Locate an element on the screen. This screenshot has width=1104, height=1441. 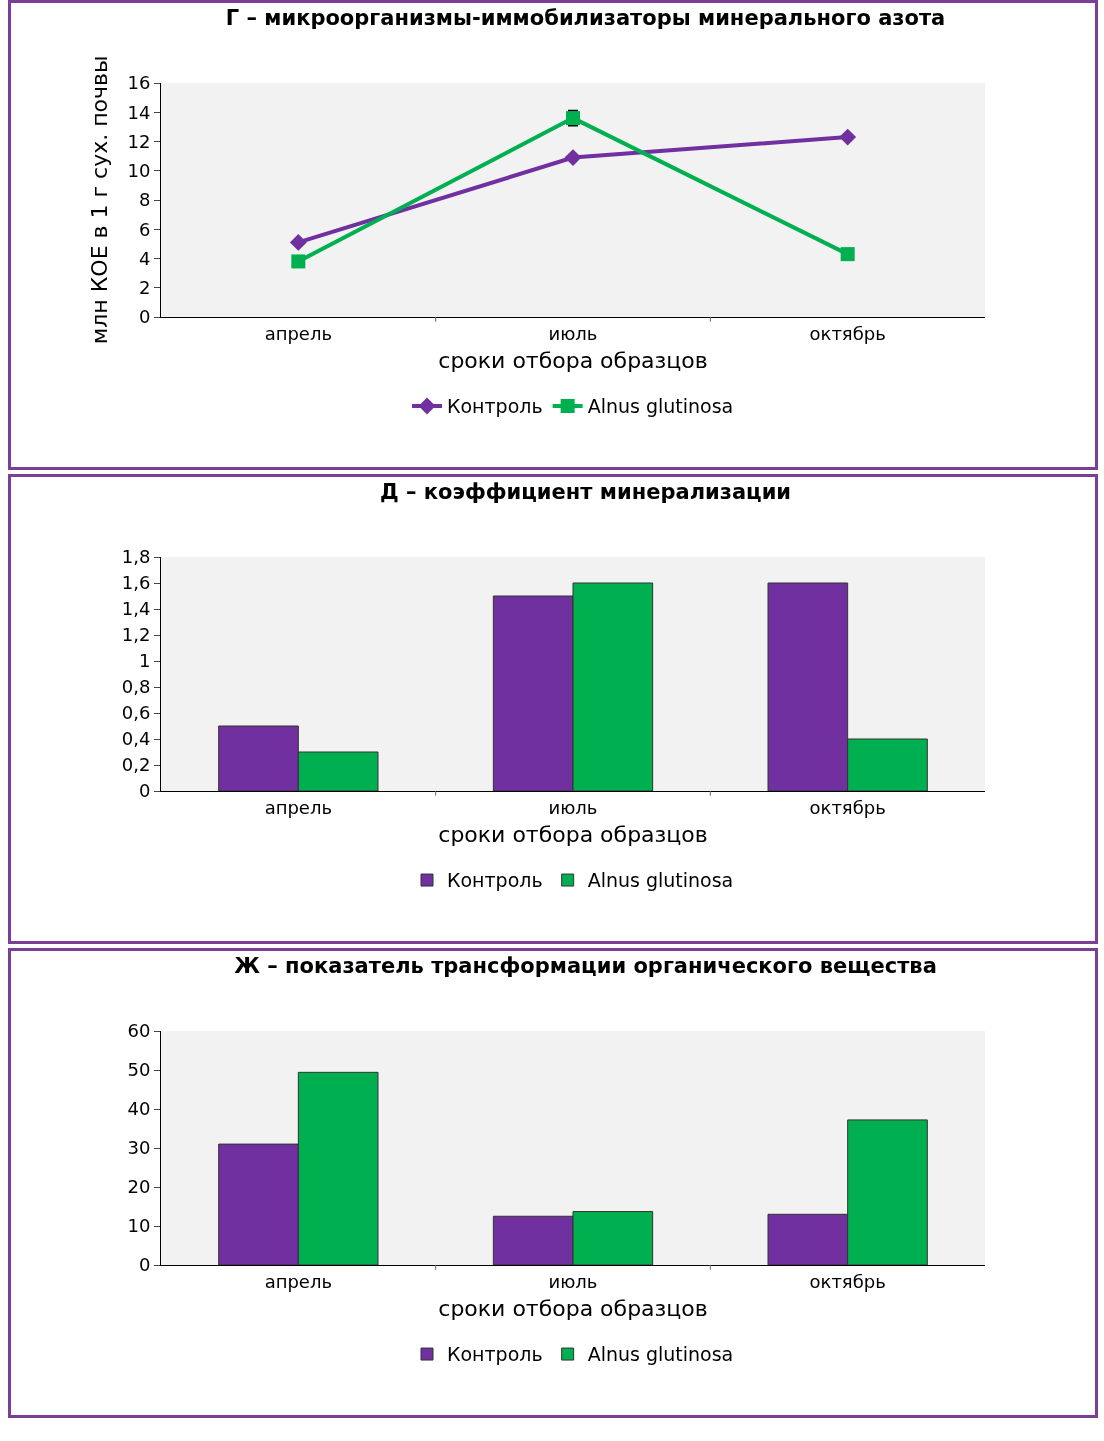
y-tick-label: 4 is located at coordinates (144, 258).